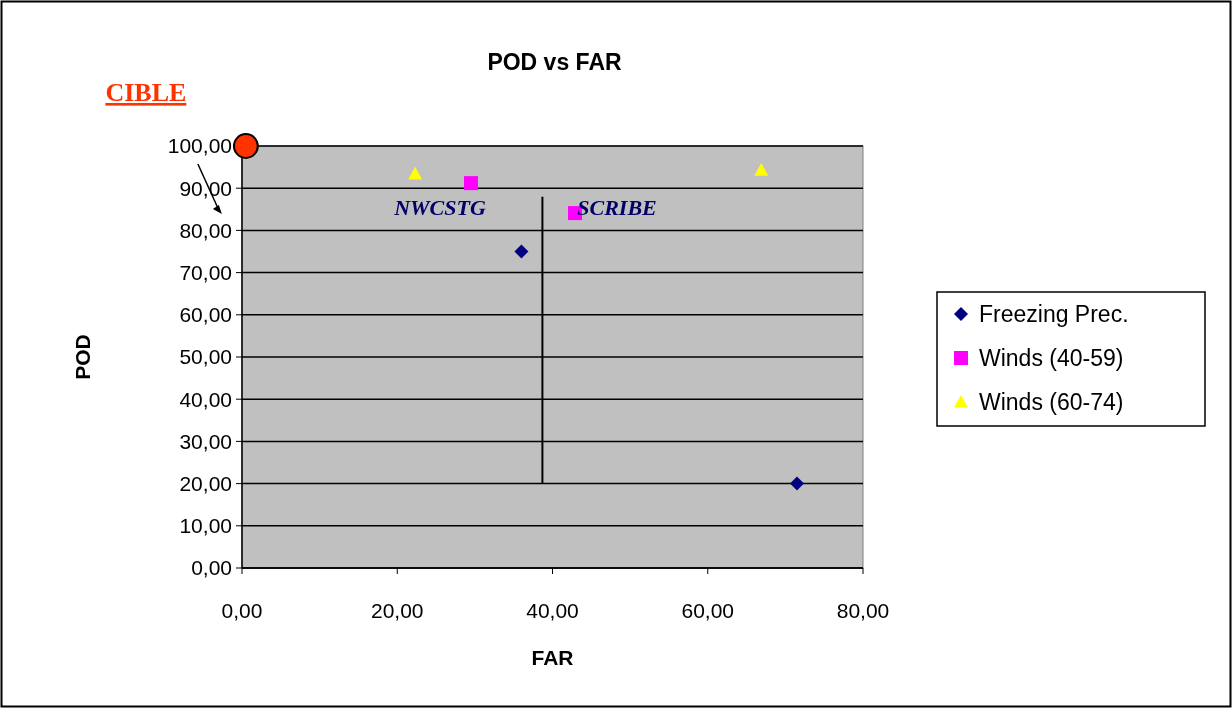 The image size is (1232, 708). I want to click on y-tick-label: 40,00, so click(205, 399).